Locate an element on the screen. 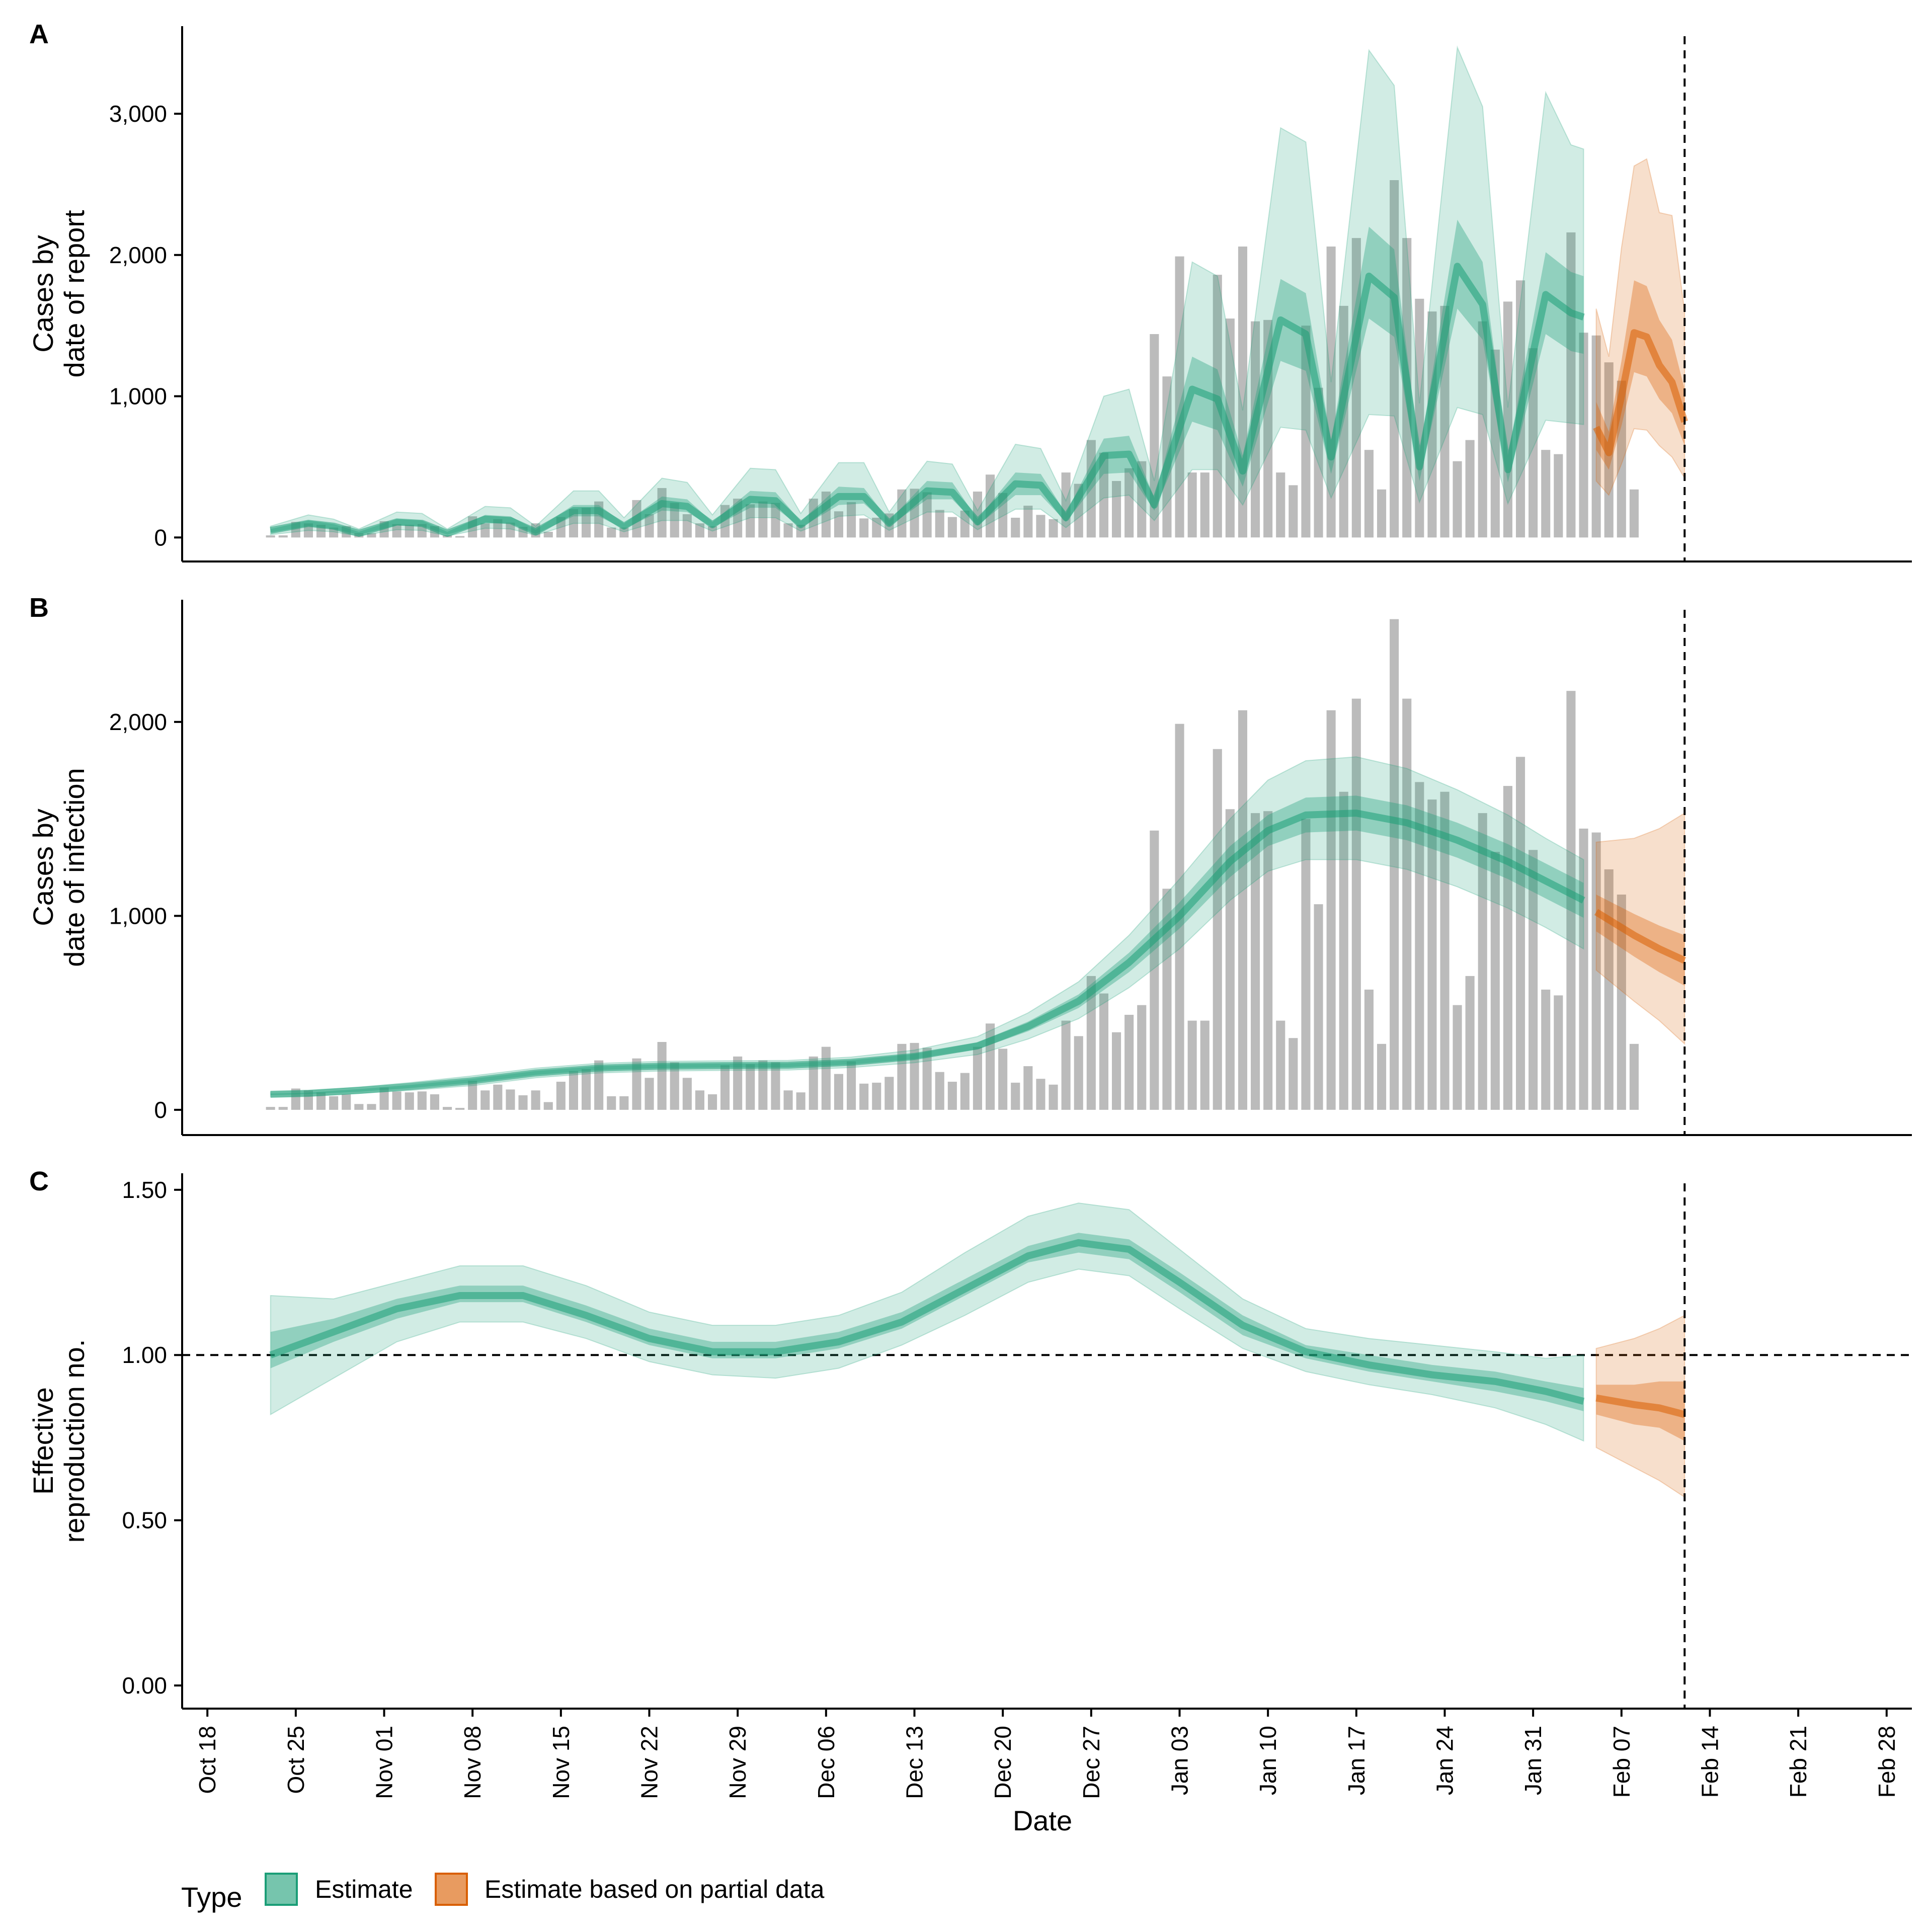 The height and width of the screenshot is (1932, 1932). x-tick-label: Jan 17 is located at coordinates (1356, 1760).